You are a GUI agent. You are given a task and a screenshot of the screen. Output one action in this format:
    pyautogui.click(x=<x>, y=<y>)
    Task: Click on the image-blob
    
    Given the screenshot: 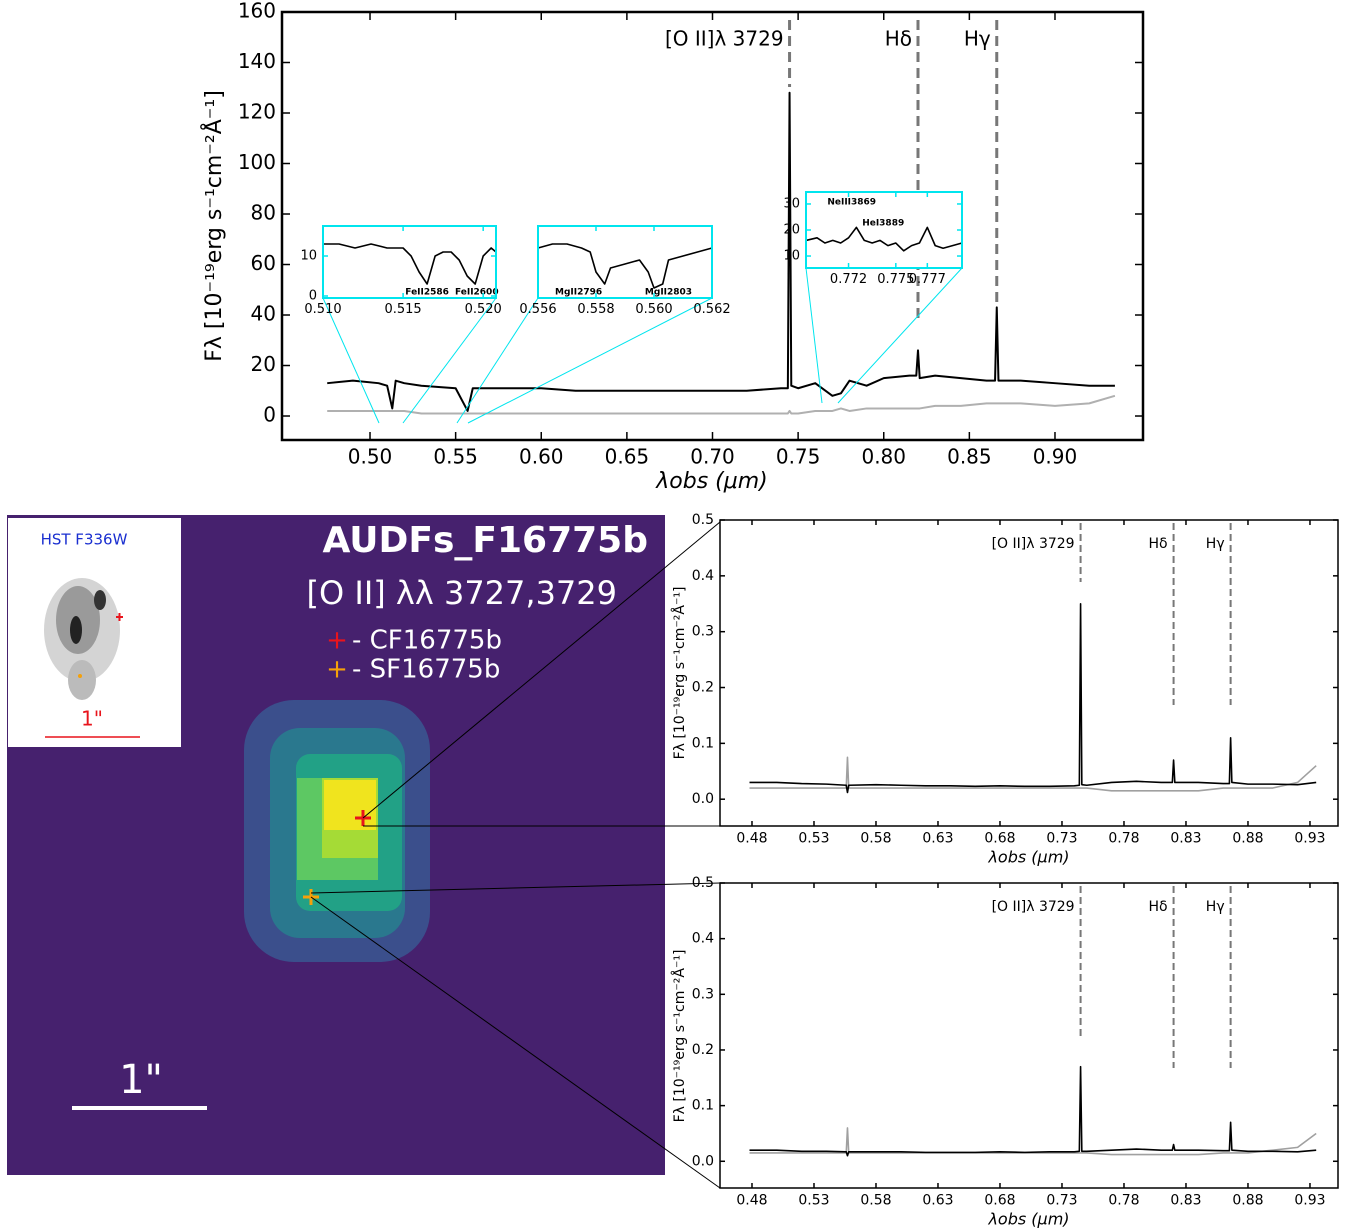 What is the action you would take?
    pyautogui.click(x=350, y=805)
    